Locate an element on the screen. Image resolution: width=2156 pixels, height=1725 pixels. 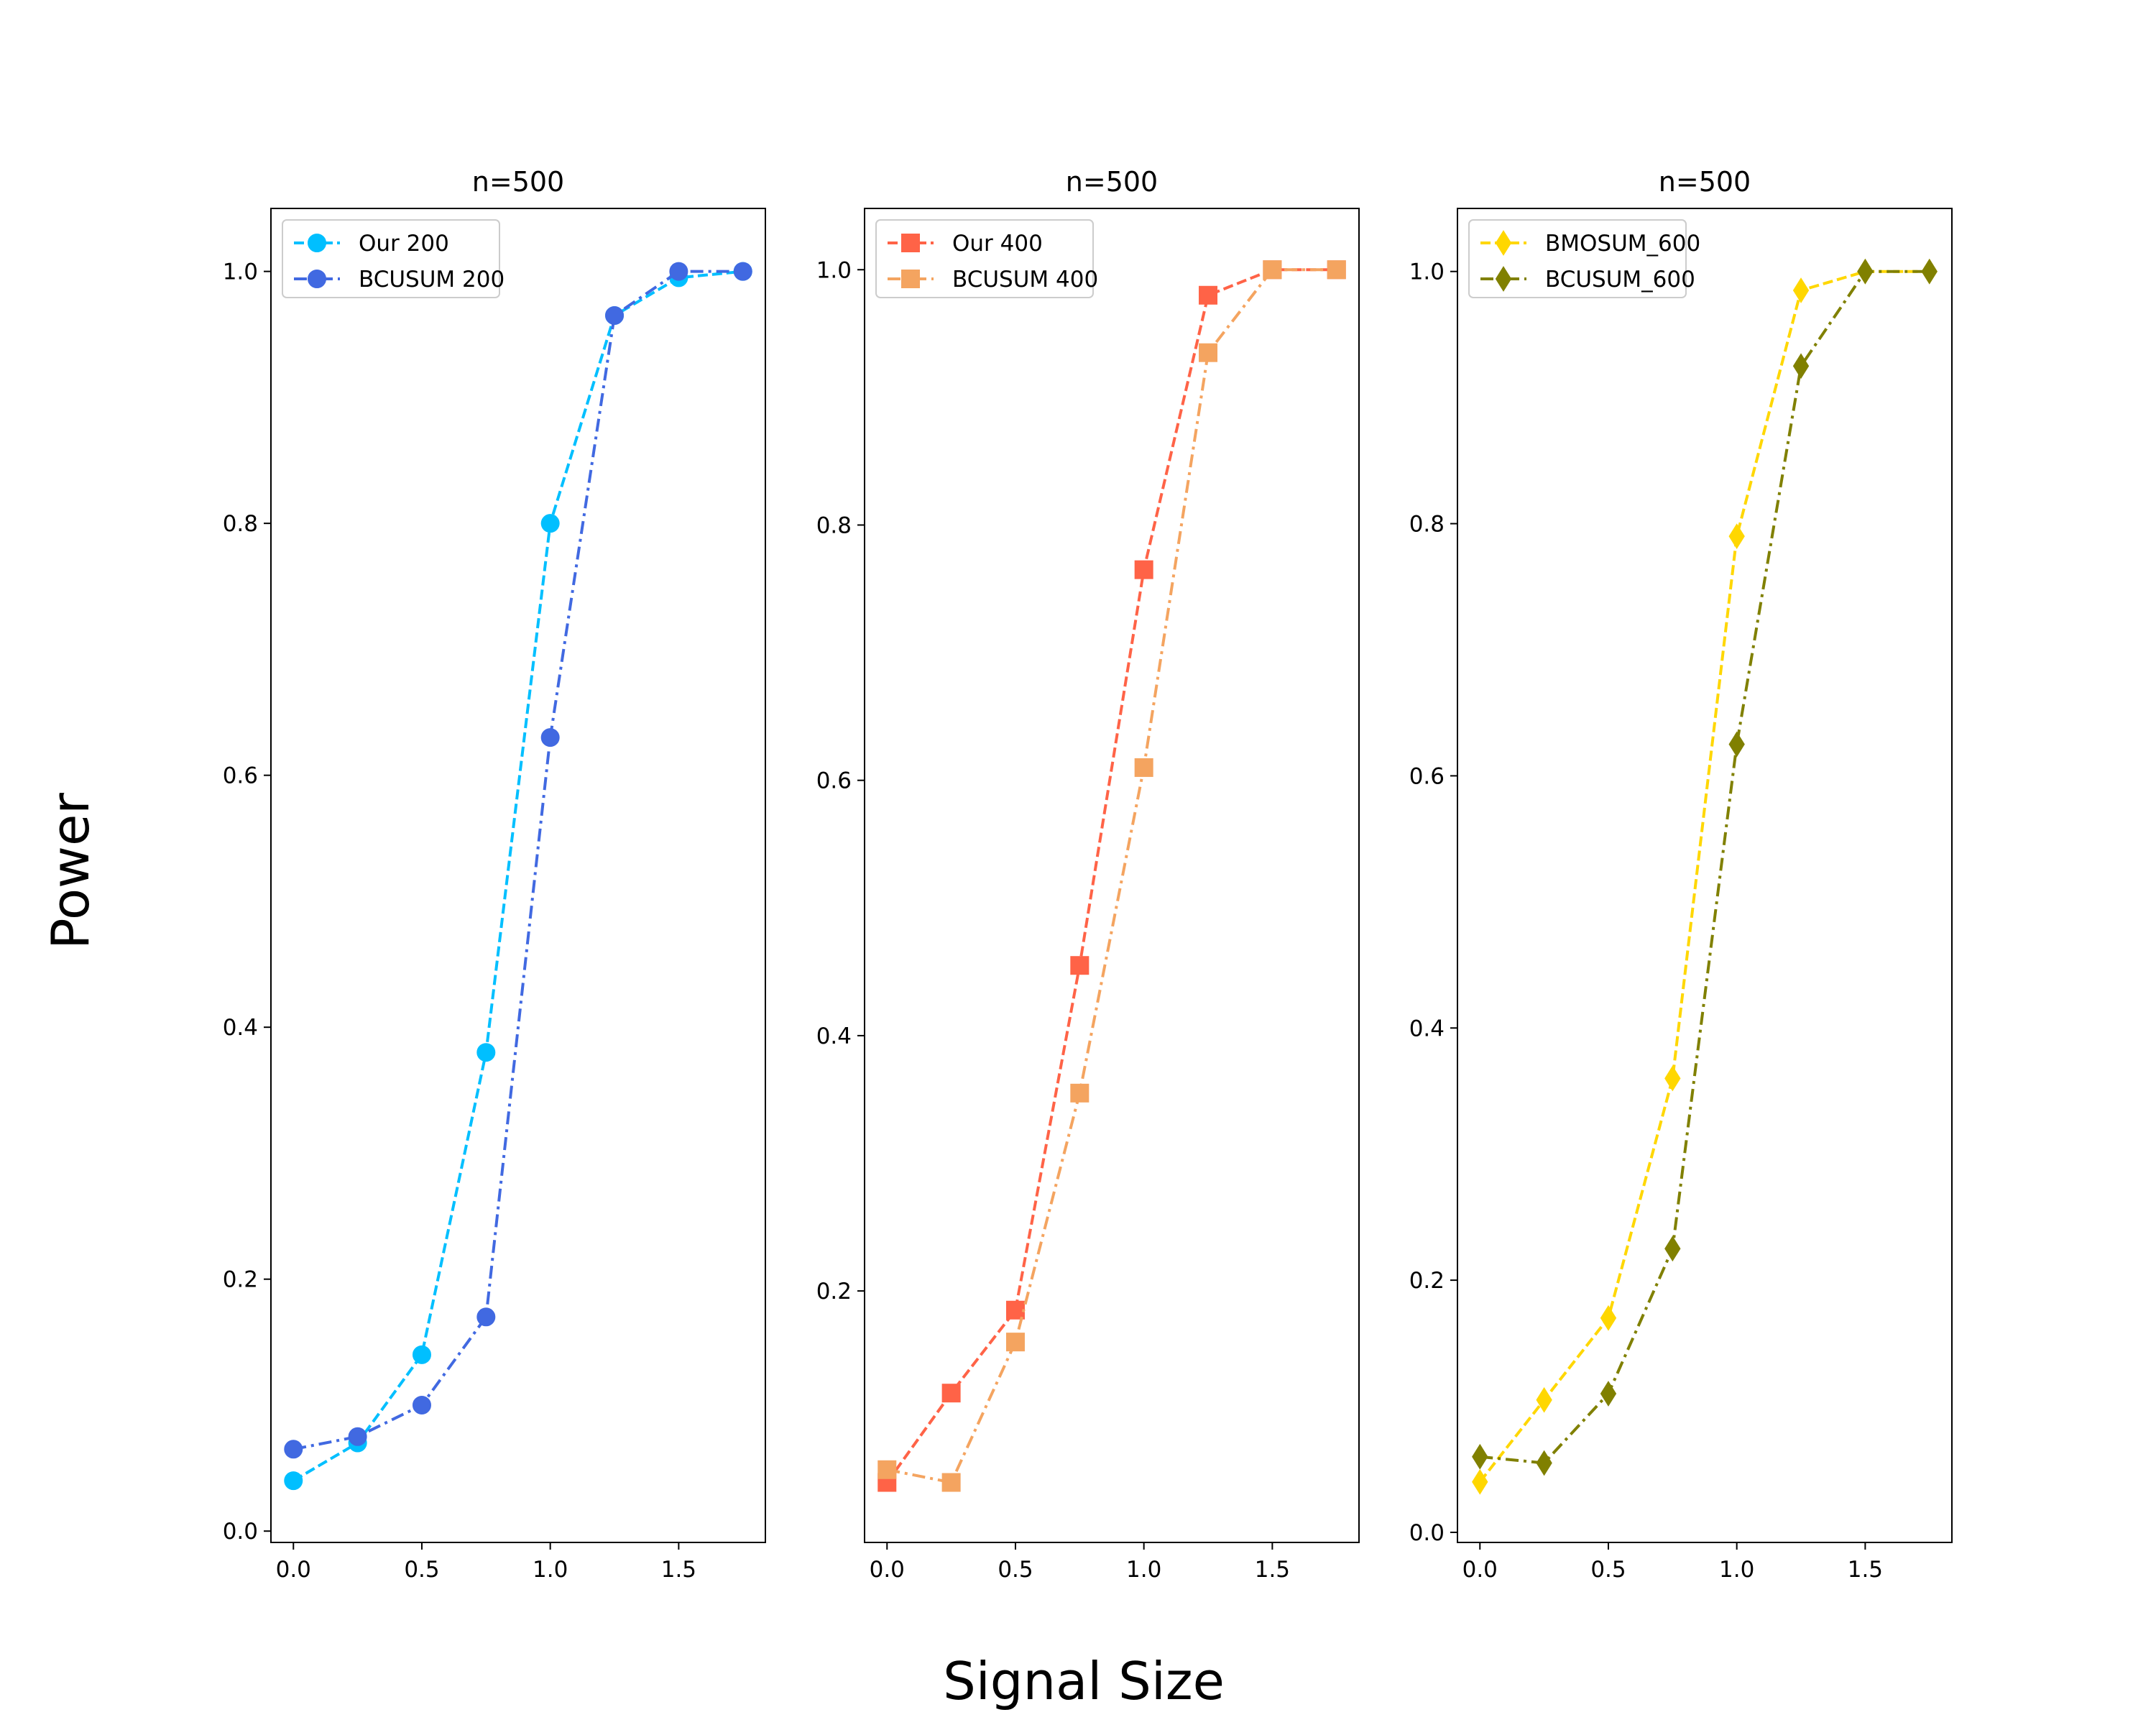
legend-label: BMOSUM_600 is located at coordinates (1623, 244).